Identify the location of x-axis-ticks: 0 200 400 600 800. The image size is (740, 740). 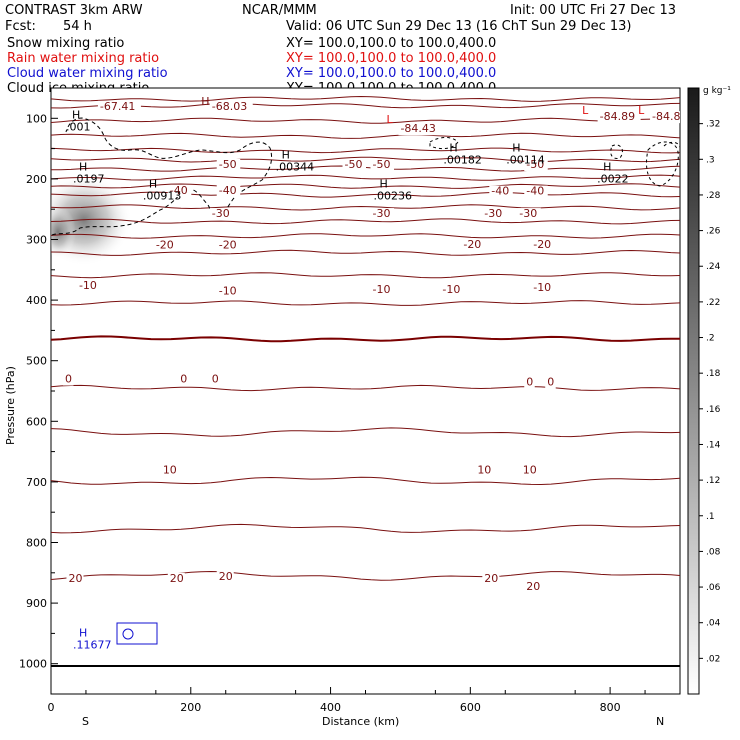
(347, 700).